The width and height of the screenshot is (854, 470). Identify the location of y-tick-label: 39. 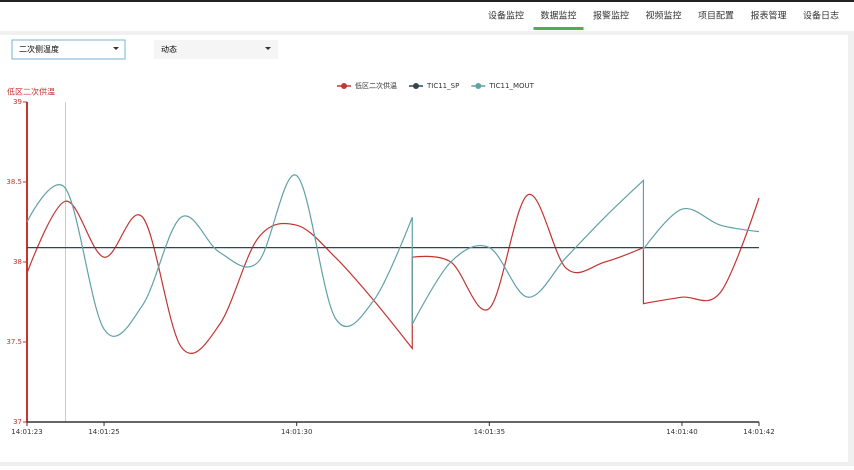
(17, 102).